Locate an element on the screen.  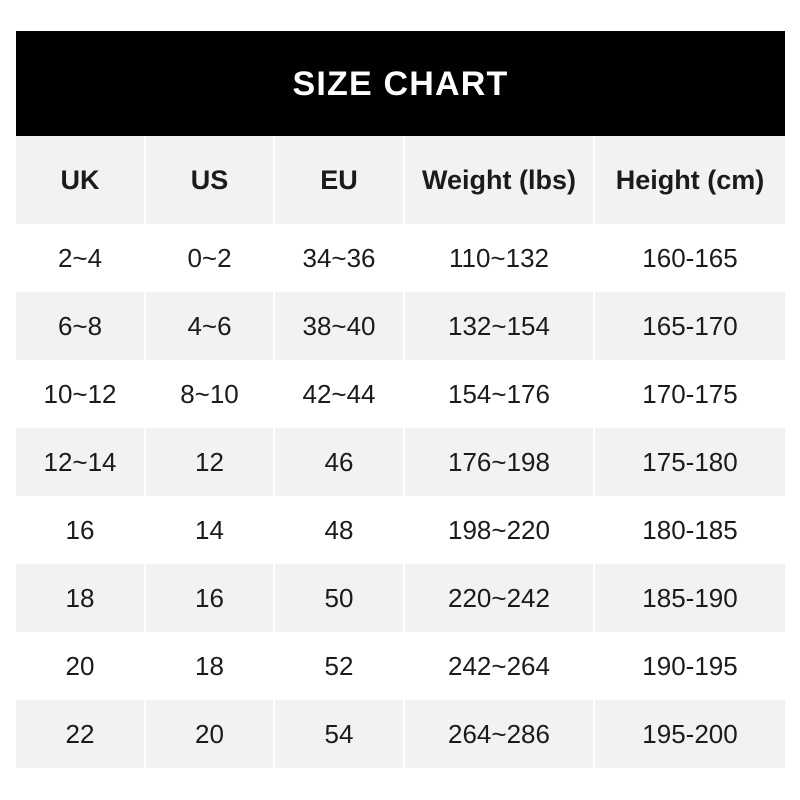
cell-weight: 220~242 is located at coordinates (500, 598).